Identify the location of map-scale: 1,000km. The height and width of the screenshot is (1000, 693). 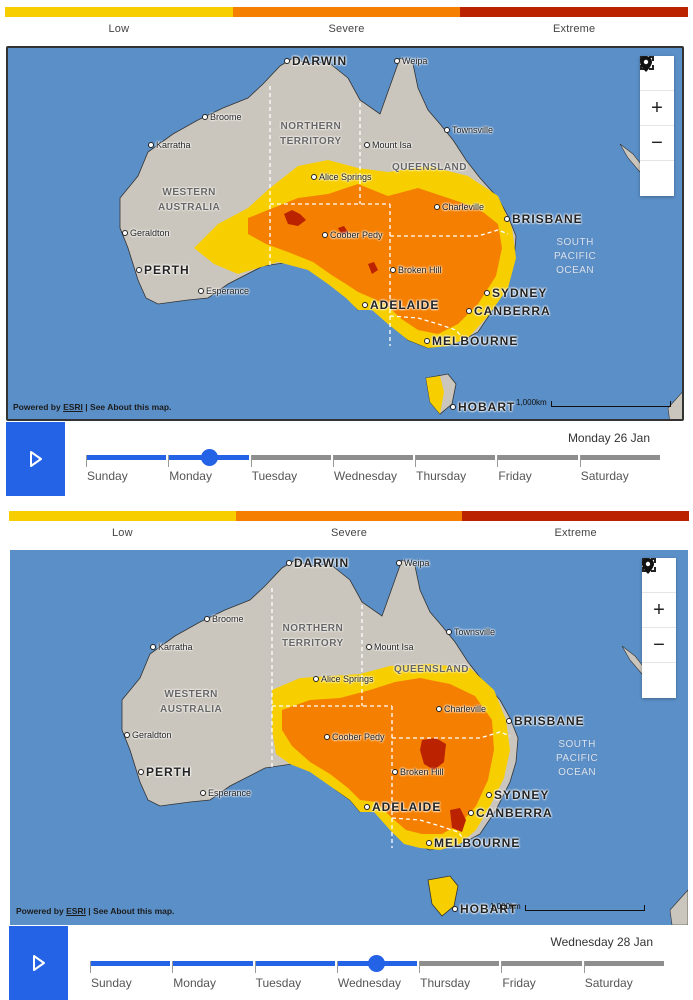
(567, 906).